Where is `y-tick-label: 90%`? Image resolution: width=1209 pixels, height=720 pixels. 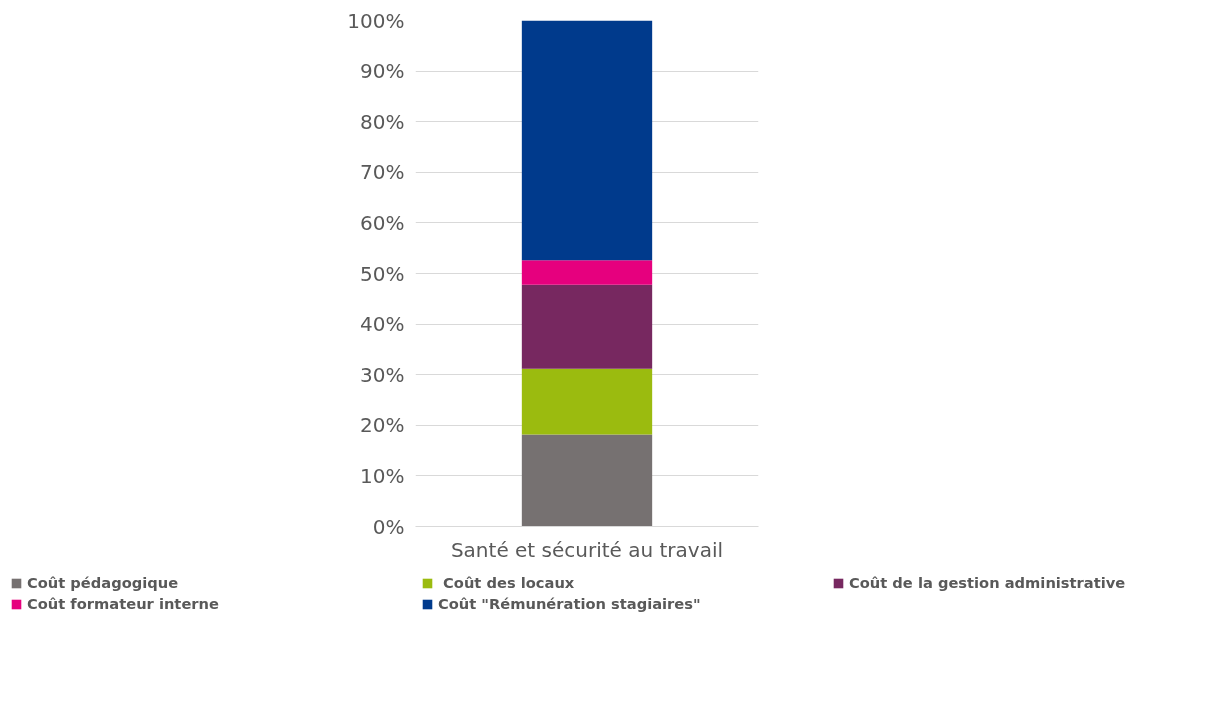
y-tick-label: 90% is located at coordinates (382, 71).